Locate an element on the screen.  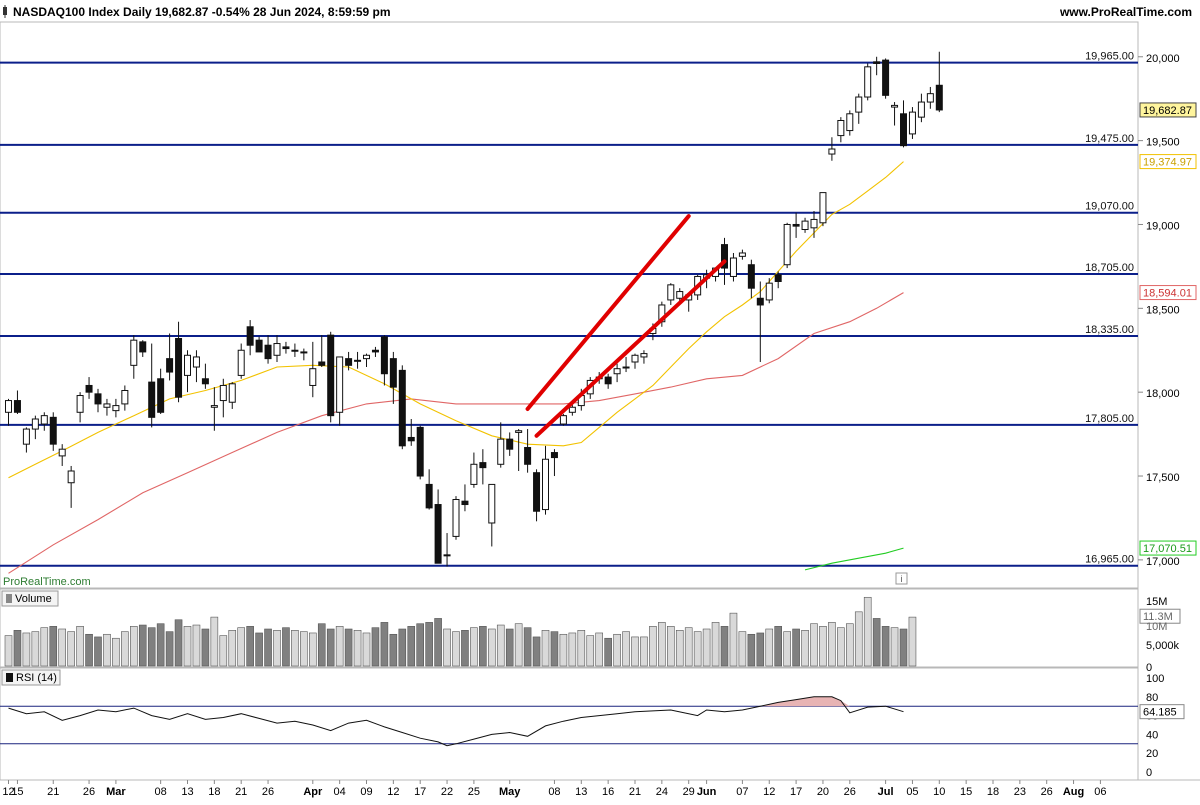
rsi-last-tag: 64.185 is located at coordinates (1162, 712).